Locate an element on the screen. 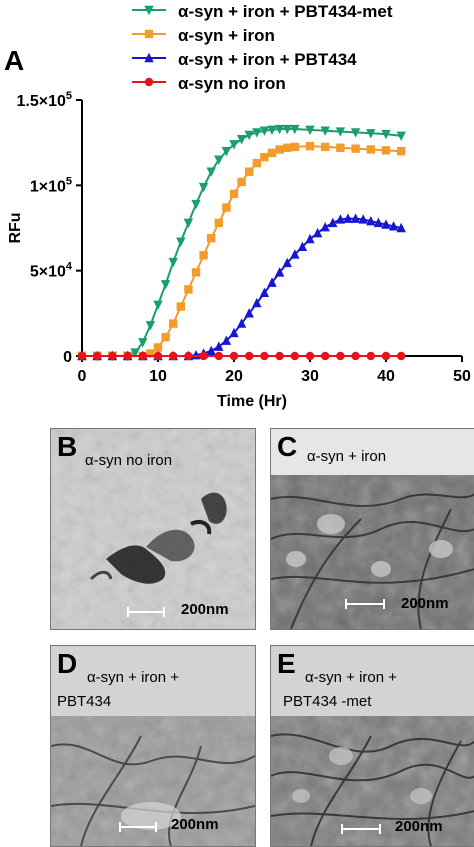  scale-label-c: 200nm is located at coordinates (425, 603).